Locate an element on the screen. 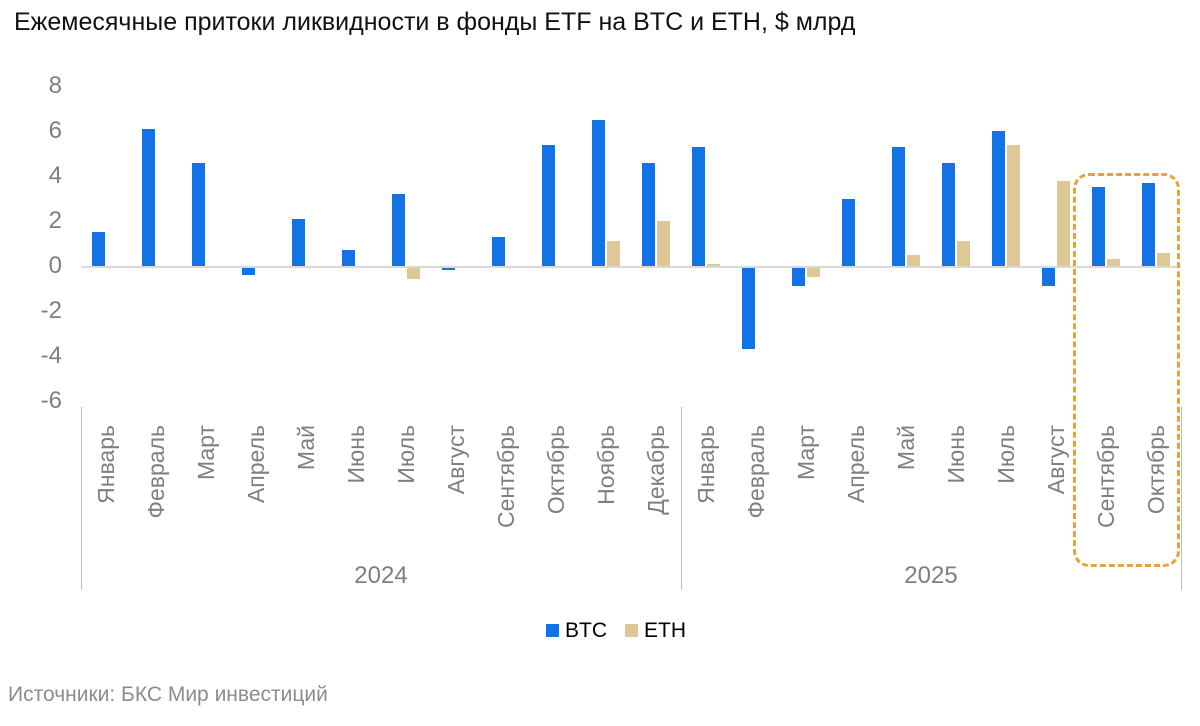 The height and width of the screenshot is (726, 1200). legend-item-eth: ETH is located at coordinates (655, 630).